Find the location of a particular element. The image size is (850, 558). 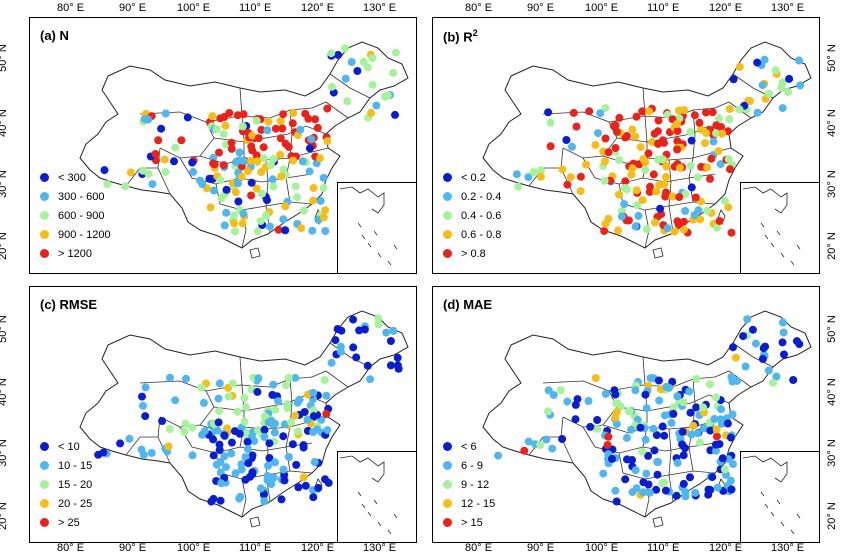

legend-entry: 20 - 25 is located at coordinates (66, 503).